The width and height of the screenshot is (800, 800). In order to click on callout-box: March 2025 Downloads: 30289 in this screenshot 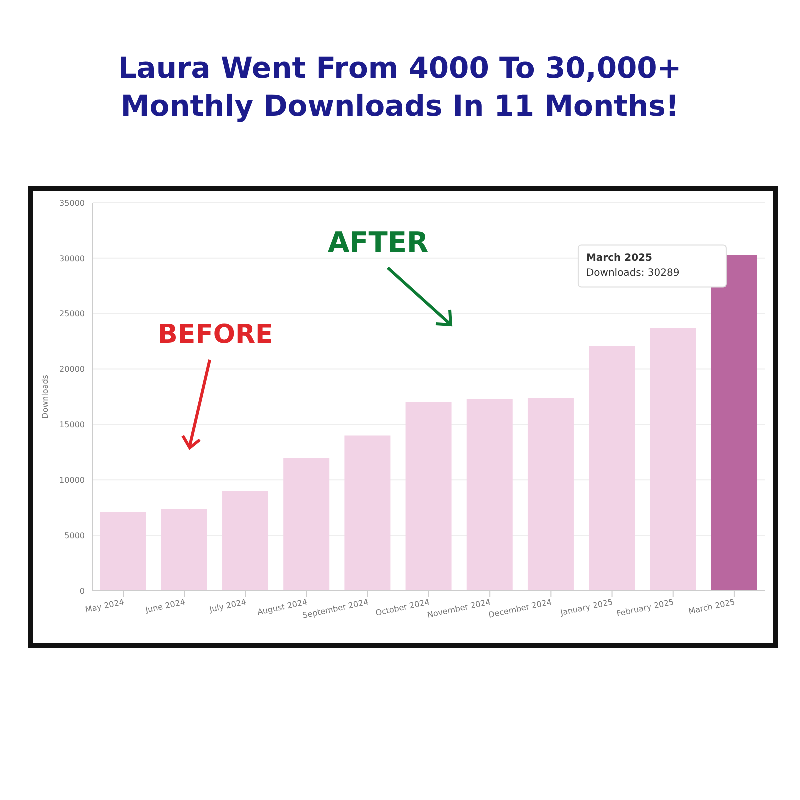, I will do `click(652, 266)`.